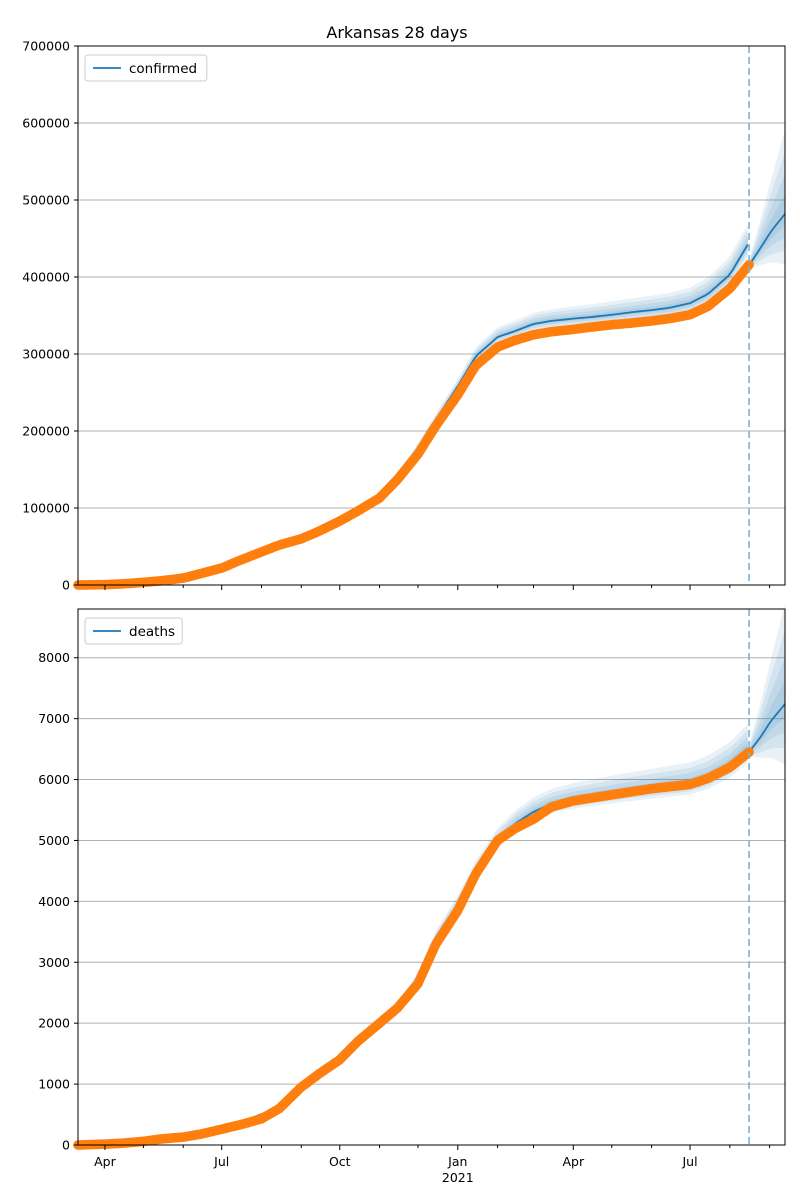  Describe the element at coordinates (396, 32) in the screenshot. I see `chart-title: Arkansas 28 days` at that location.